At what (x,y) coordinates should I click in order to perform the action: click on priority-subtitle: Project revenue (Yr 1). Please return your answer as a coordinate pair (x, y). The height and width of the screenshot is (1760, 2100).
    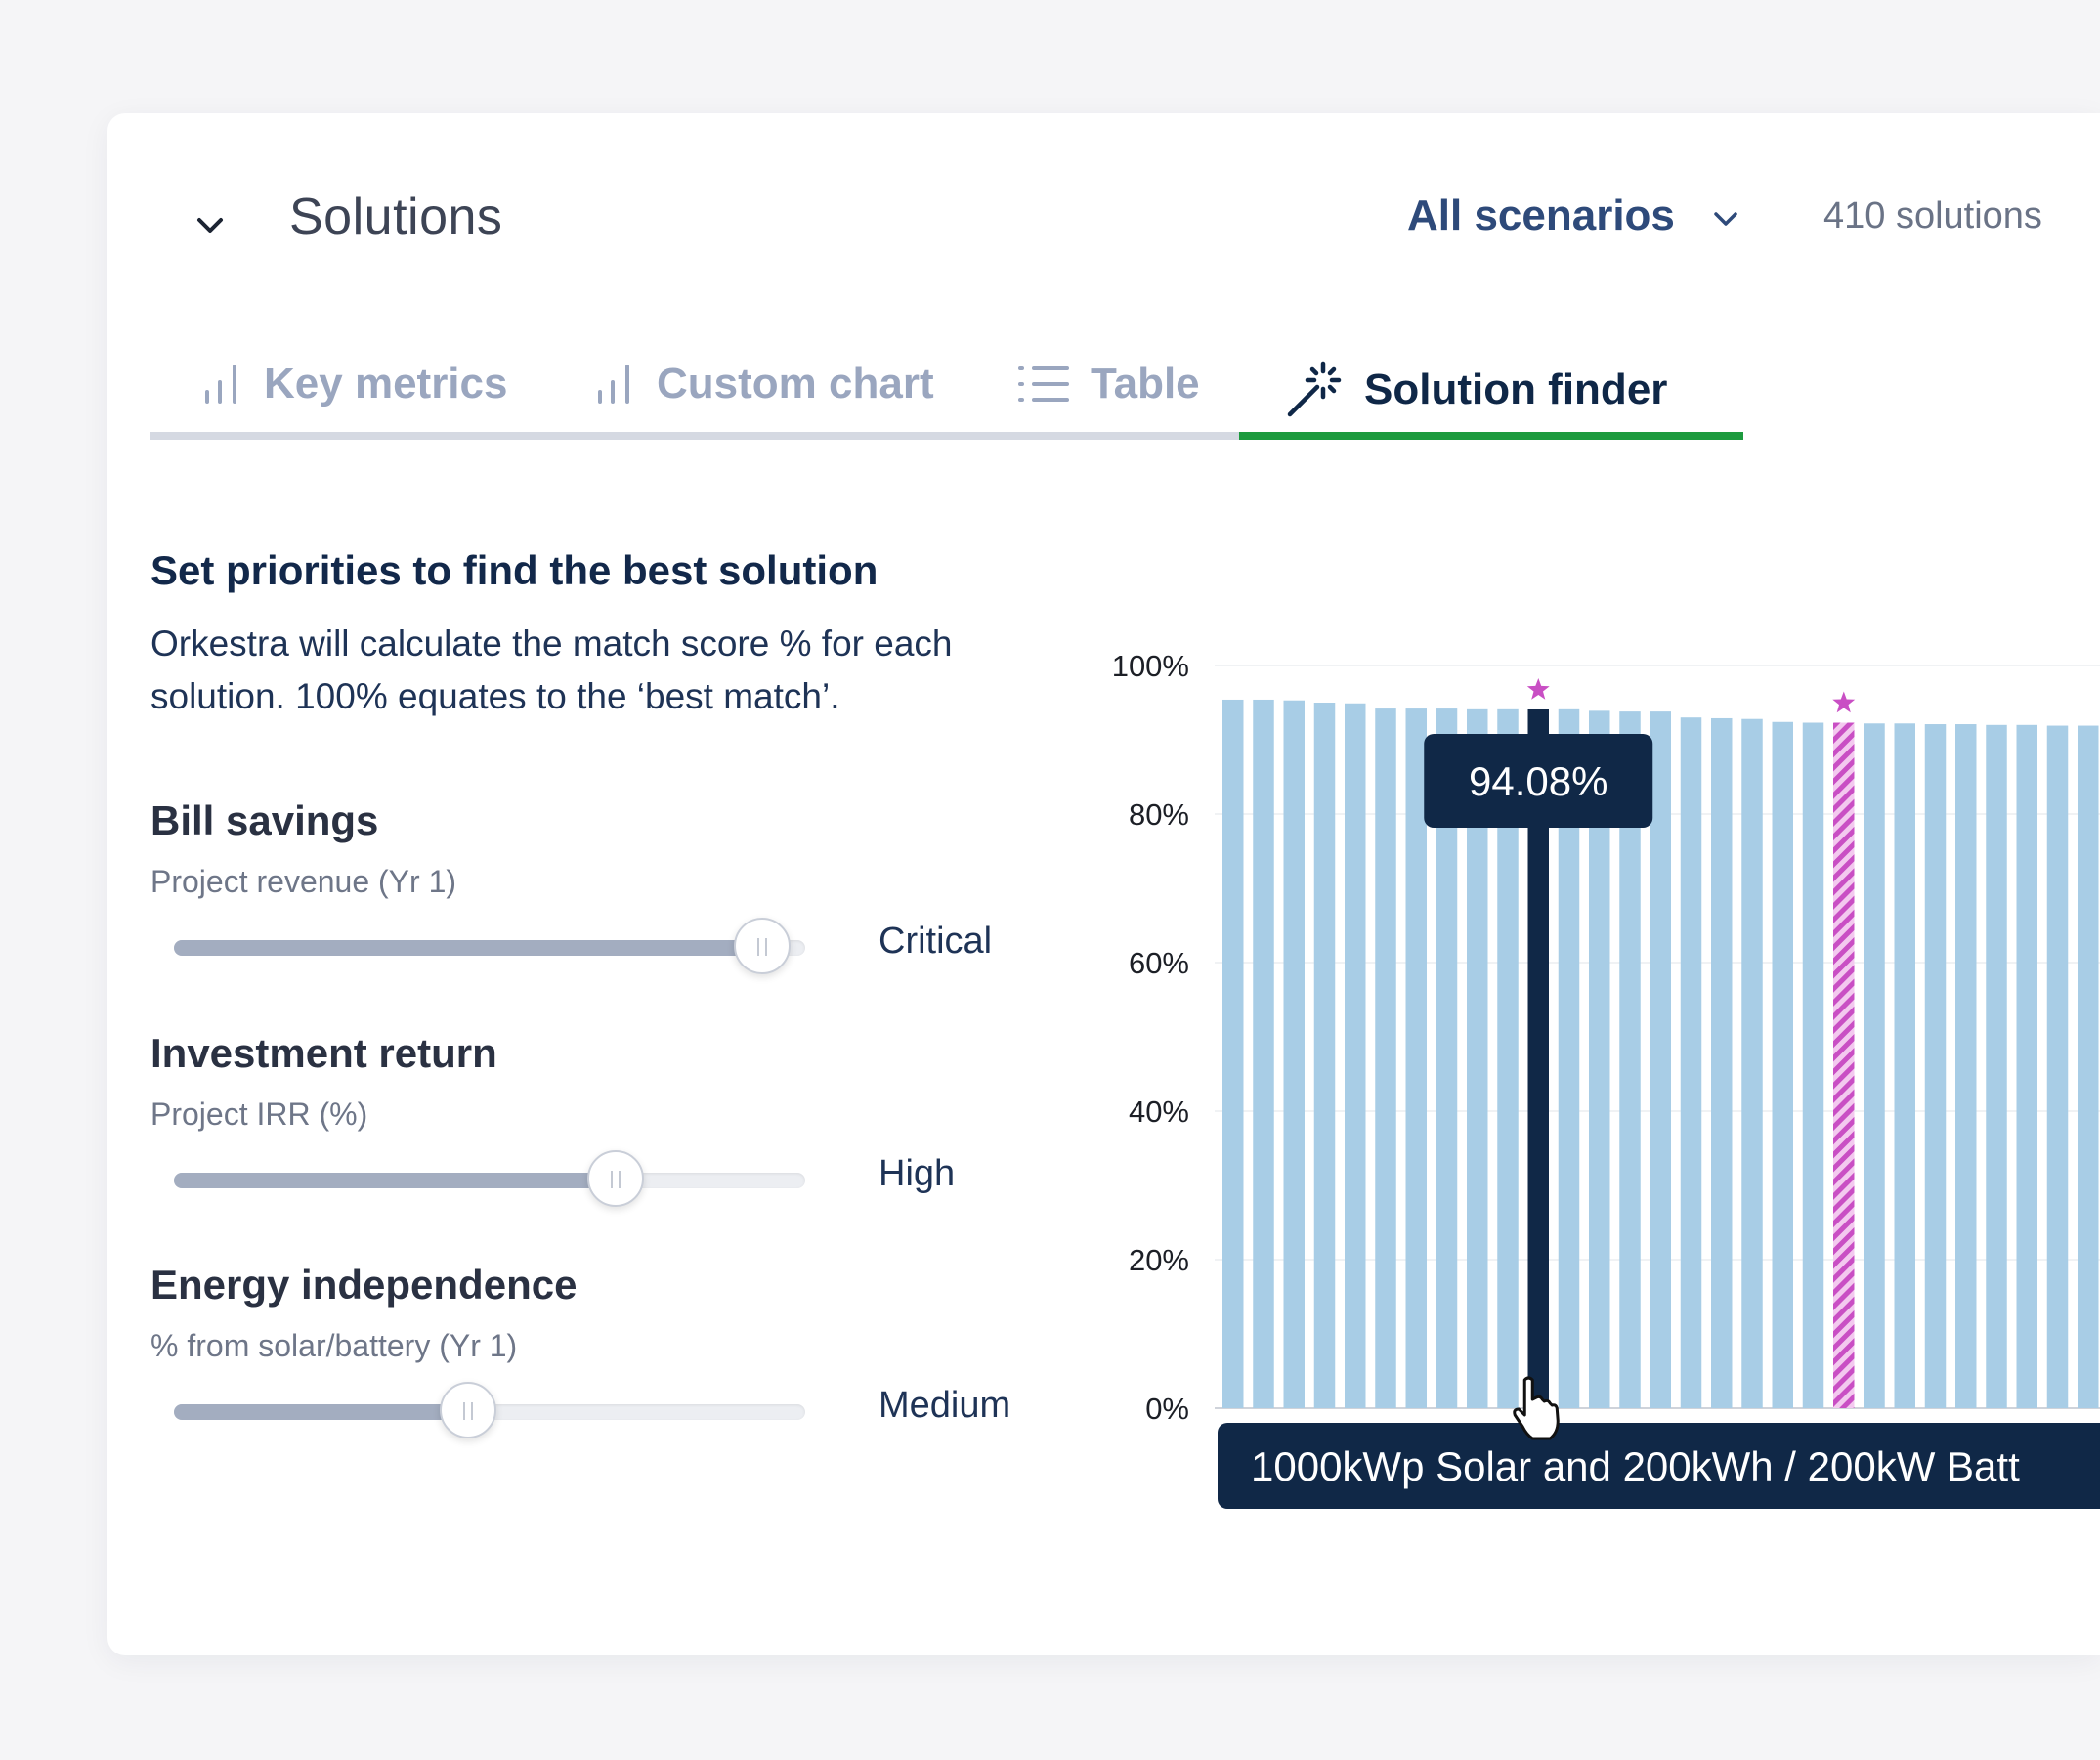
    Looking at the image, I should click on (304, 881).